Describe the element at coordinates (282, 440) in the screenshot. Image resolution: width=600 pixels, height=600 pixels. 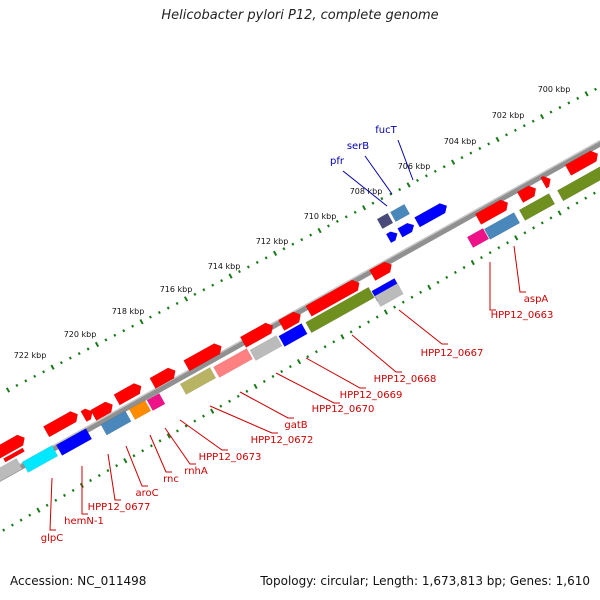
I see `gene-label: HPP12_0672` at that location.